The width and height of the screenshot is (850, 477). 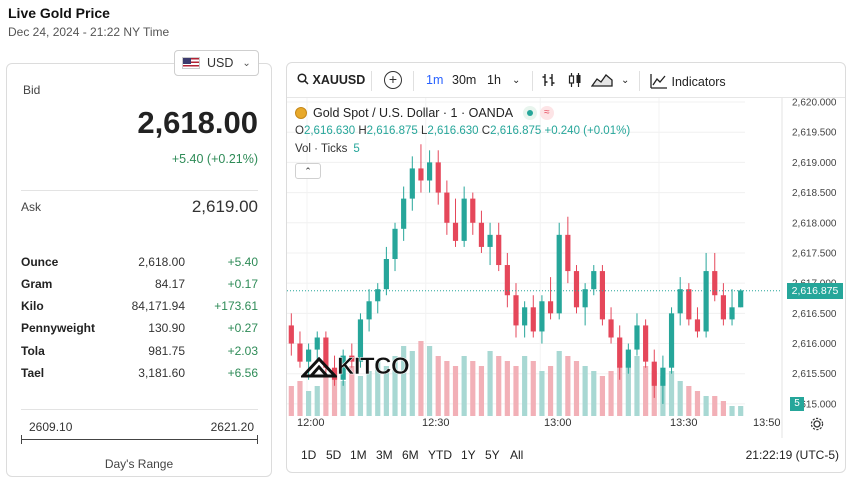 What do you see at coordinates (362, 131) in the screenshot?
I see `high-label: H` at bounding box center [362, 131].